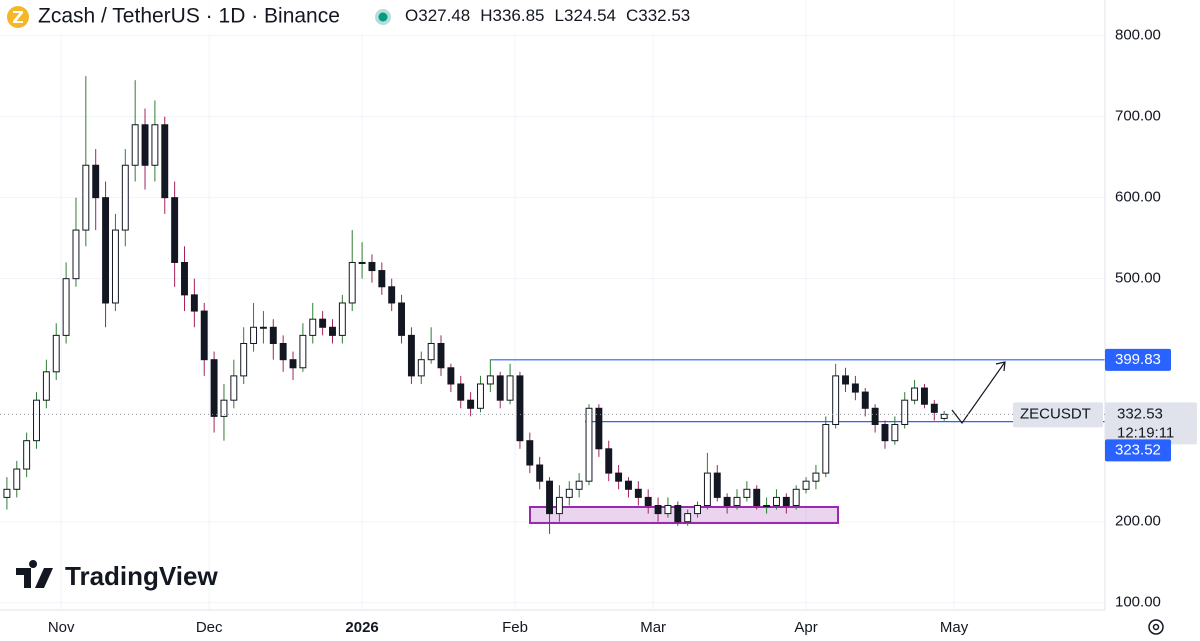 The image size is (1200, 641). I want to click on level-label: 399.83, so click(1138, 359).